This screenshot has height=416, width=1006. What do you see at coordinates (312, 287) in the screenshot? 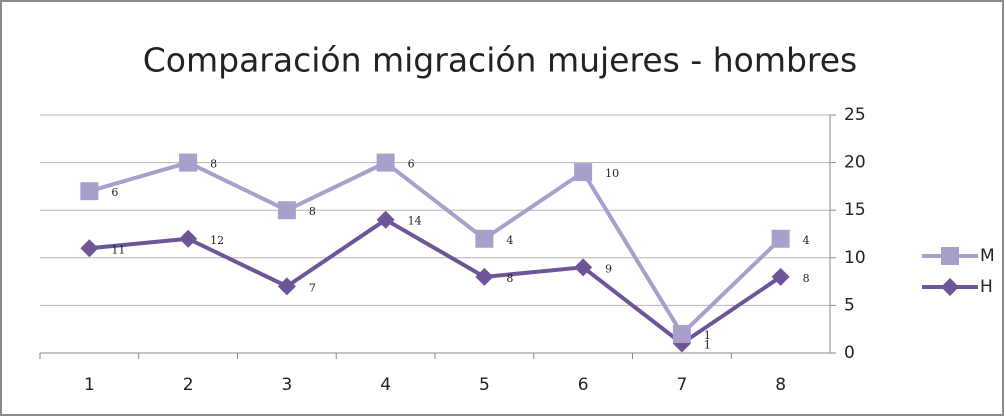
I see `data-label: 7` at bounding box center [312, 287].